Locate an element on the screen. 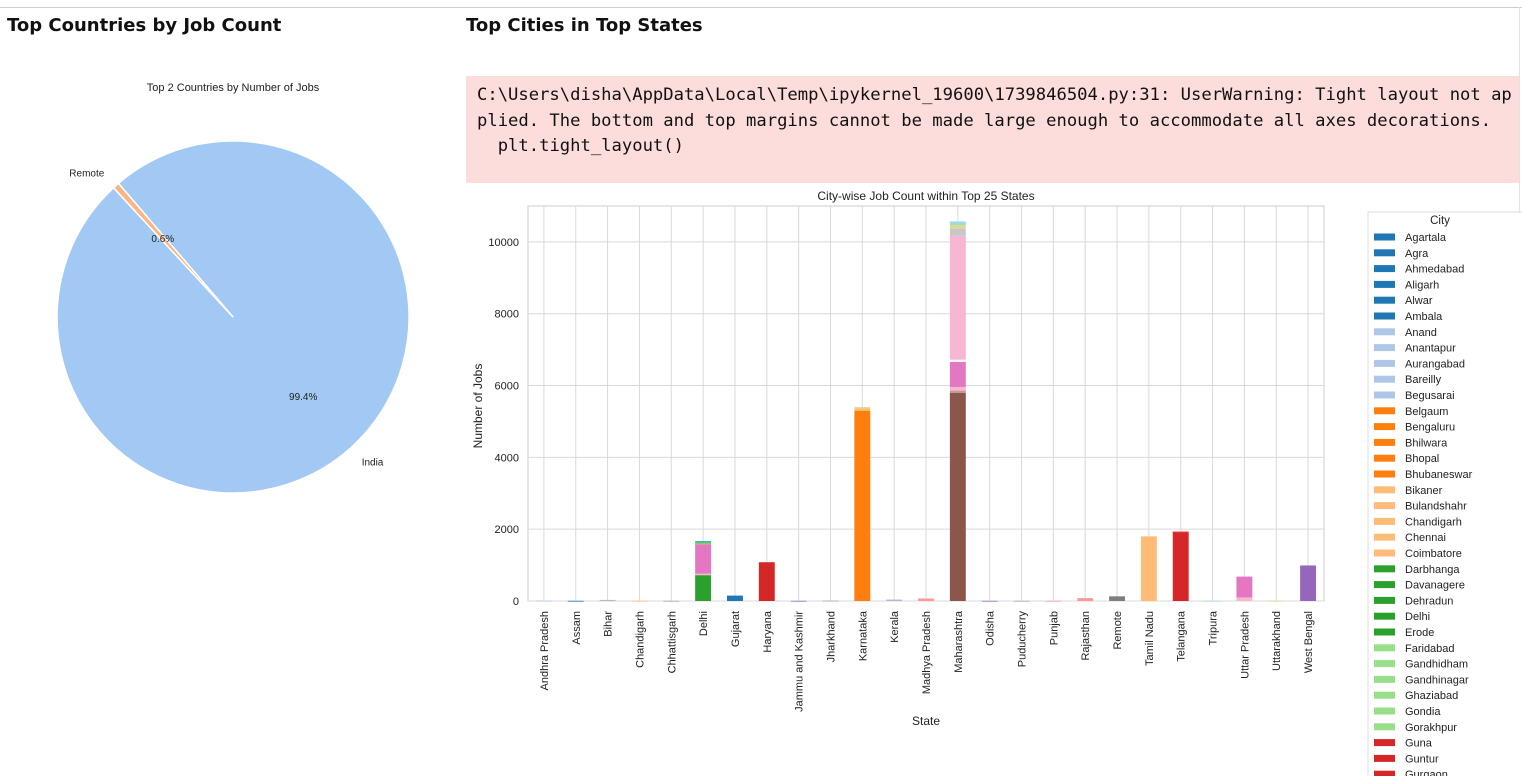 The width and height of the screenshot is (1522, 776). legend-entry: Ahmedabad is located at coordinates (1434, 270).